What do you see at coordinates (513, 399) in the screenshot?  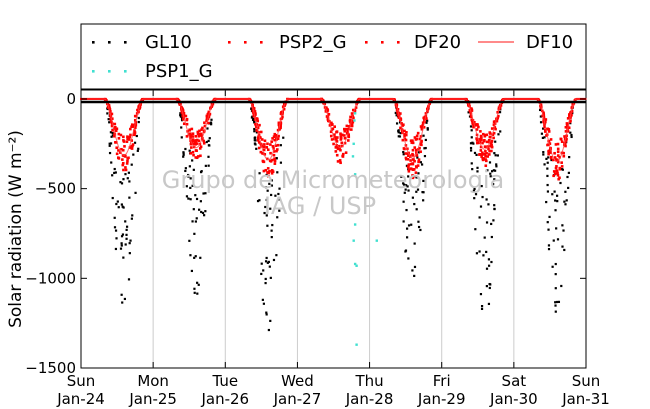 I see `x-tick-label-date: Jan-30` at bounding box center [513, 399].